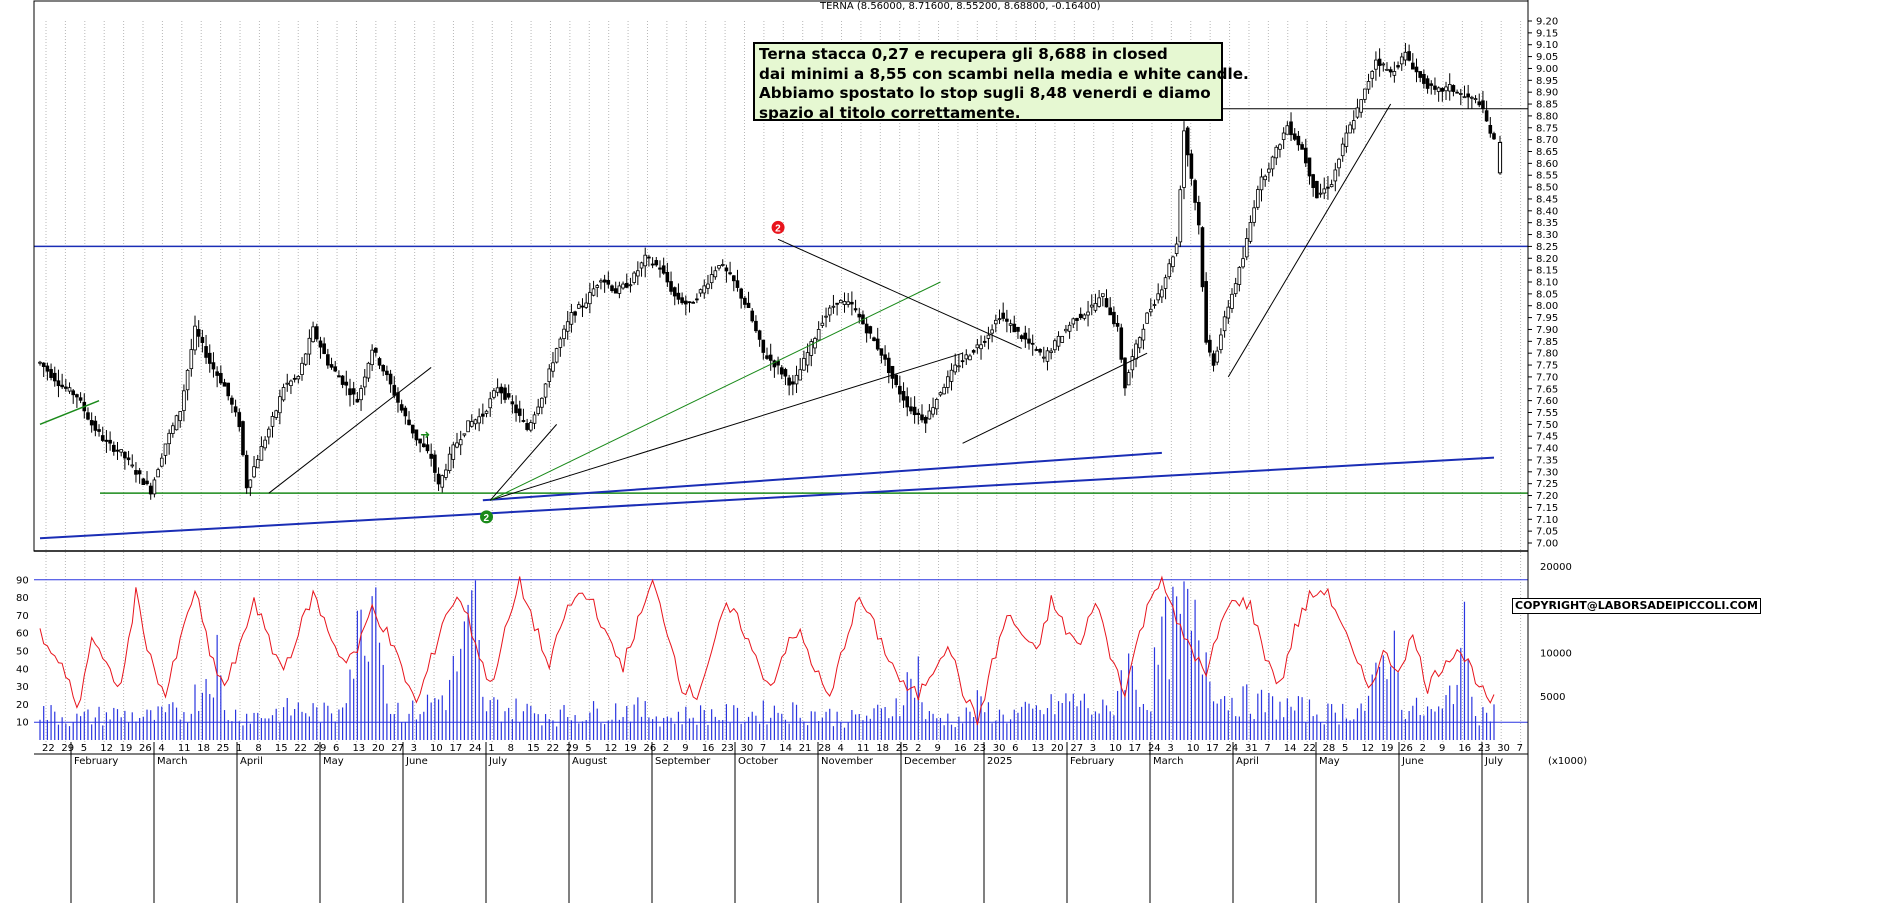 This screenshot has height=903, width=1890. What do you see at coordinates (1547, 342) in the screenshot?
I see `price-tick-label: 7.85` at bounding box center [1547, 342].